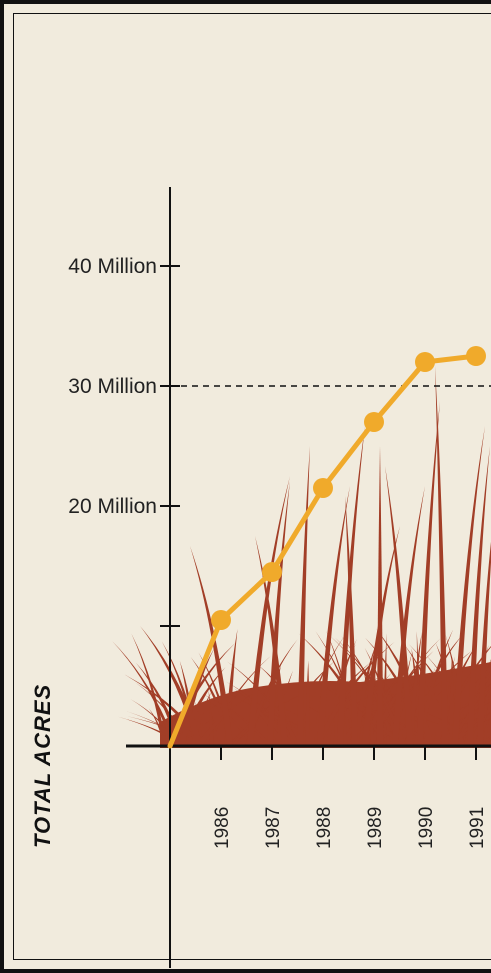 This screenshot has width=491, height=973. I want to click on x-tick-label: 1987, so click(273, 828).